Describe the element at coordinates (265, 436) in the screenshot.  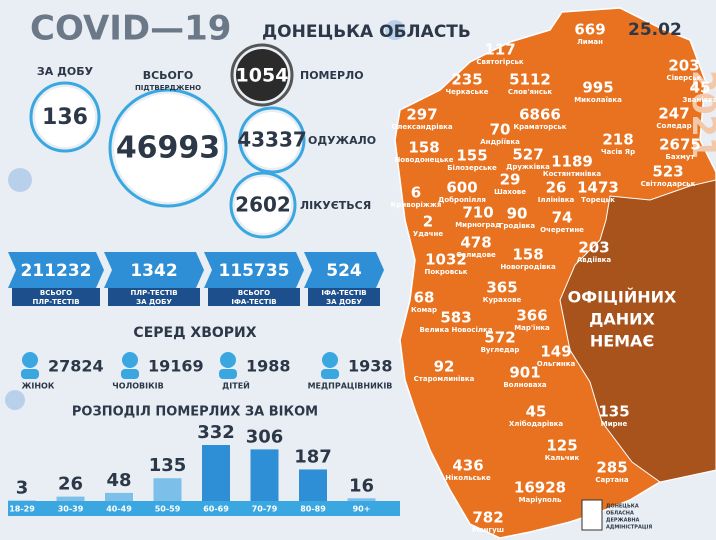
I see `bar-value: 306` at that location.